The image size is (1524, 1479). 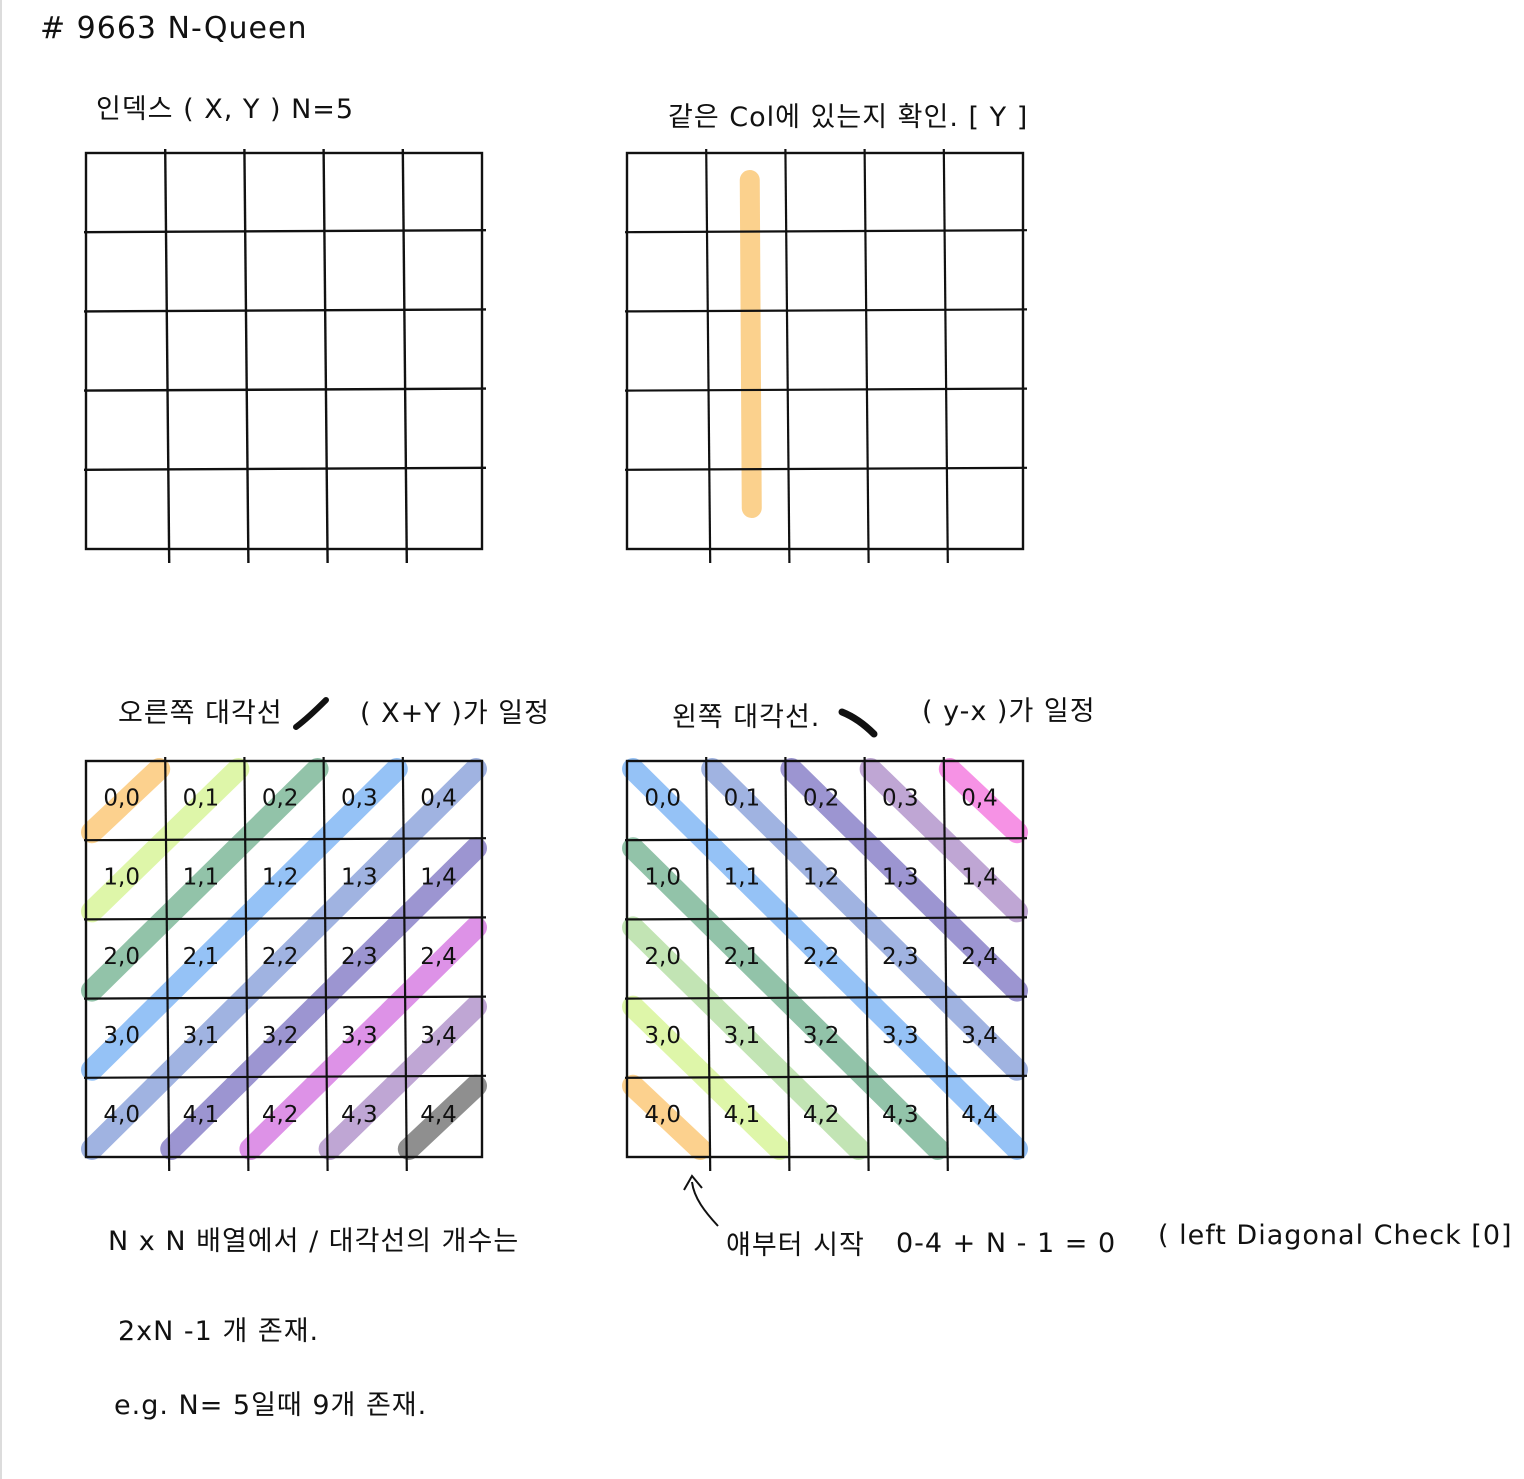 I want to click on left-diagonal-grid-cell-label: 4,4, so click(x=979, y=1115).